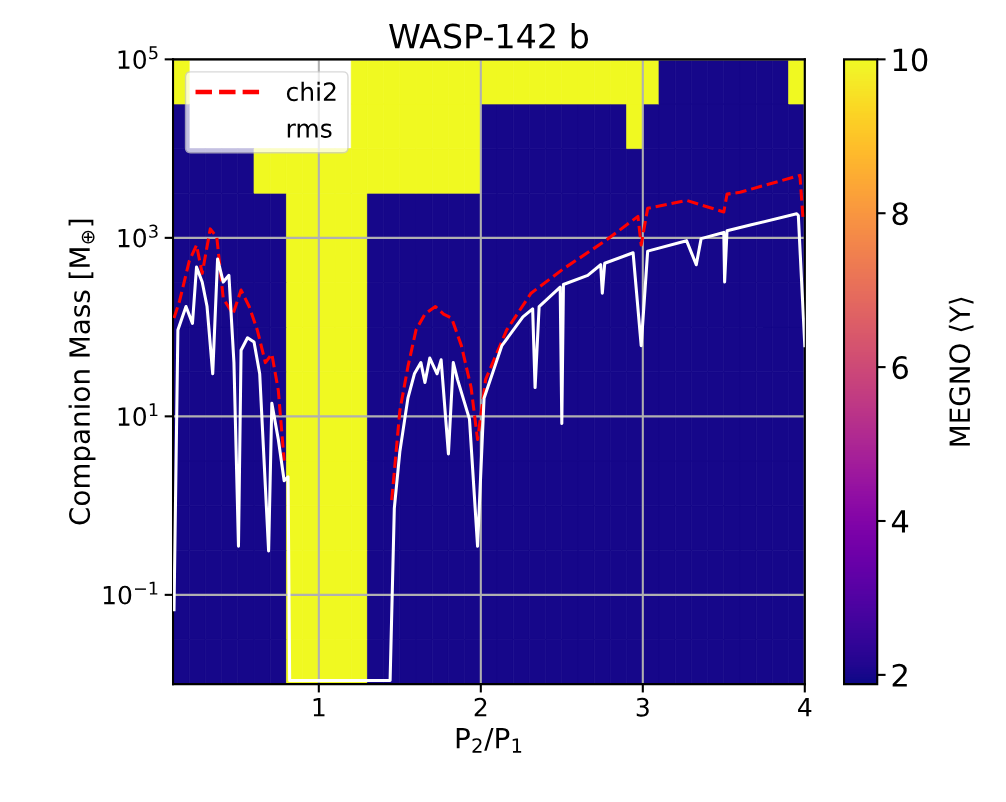  I want to click on y-tick-label: 10$^{3}$, so click(138, 236).